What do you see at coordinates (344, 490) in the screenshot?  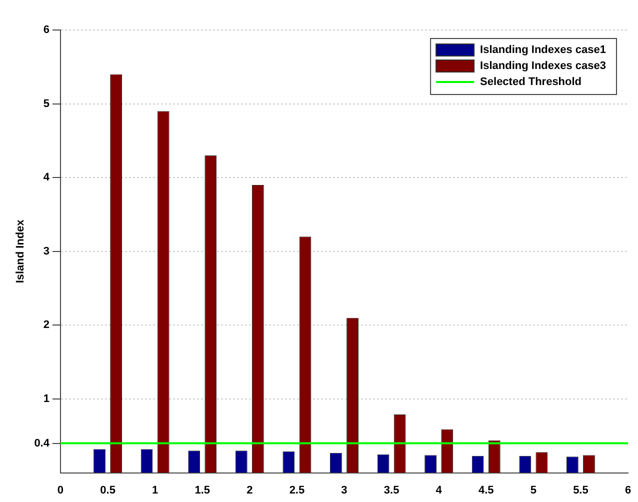 I see `x-tick-label: 3` at bounding box center [344, 490].